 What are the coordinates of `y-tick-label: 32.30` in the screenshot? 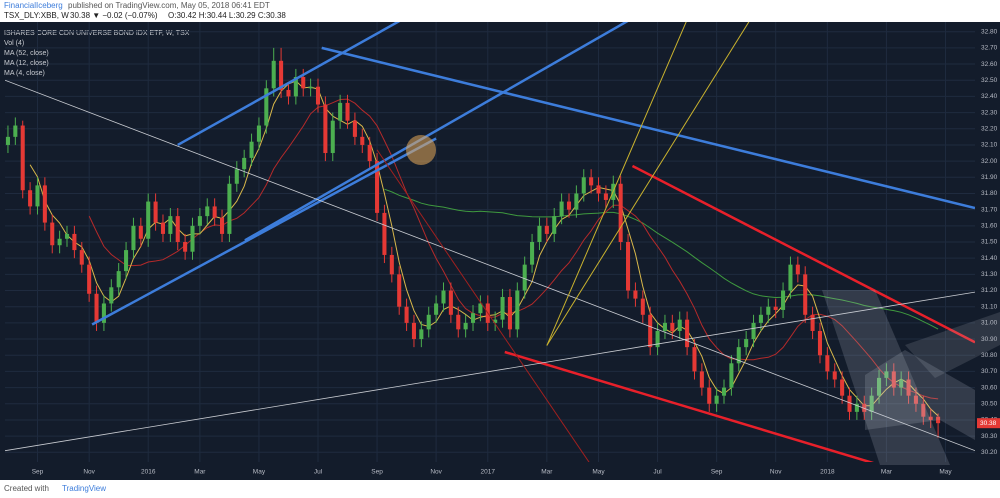 It's located at (989, 112).